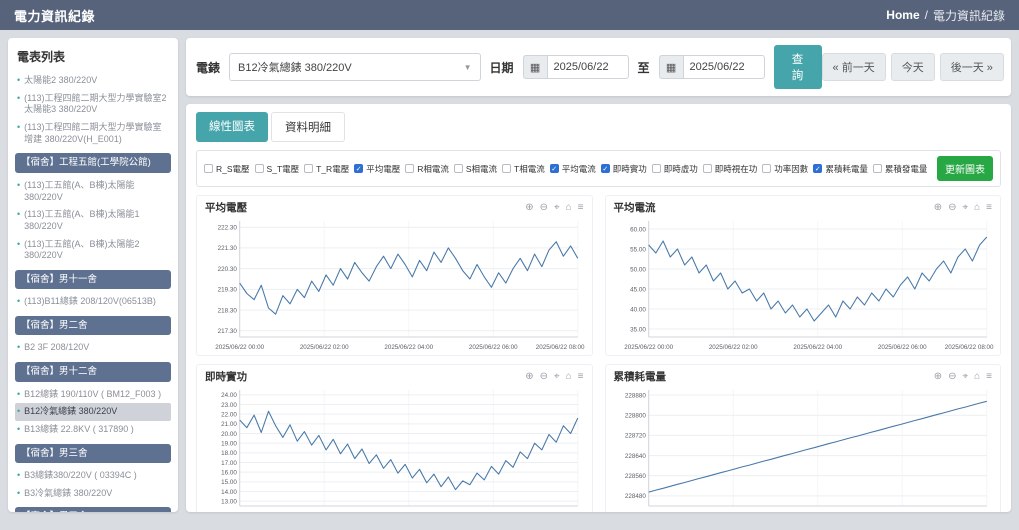  I want to click on series-checkbox-label: 累積耗電量, so click(846, 168).